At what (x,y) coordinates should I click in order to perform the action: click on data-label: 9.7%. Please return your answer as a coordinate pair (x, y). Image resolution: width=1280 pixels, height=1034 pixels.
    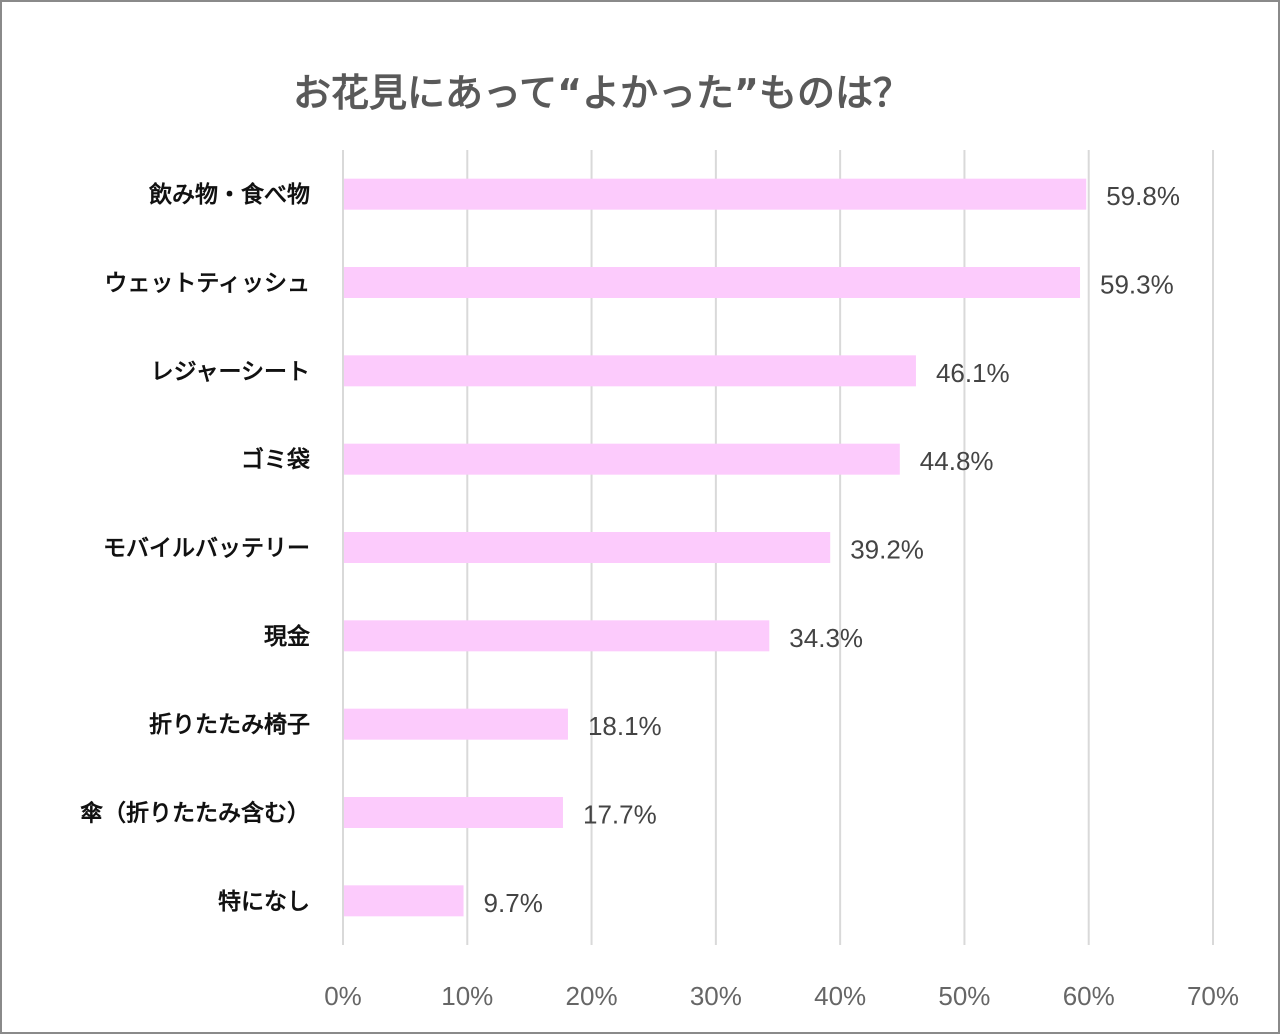
    Looking at the image, I should click on (513, 903).